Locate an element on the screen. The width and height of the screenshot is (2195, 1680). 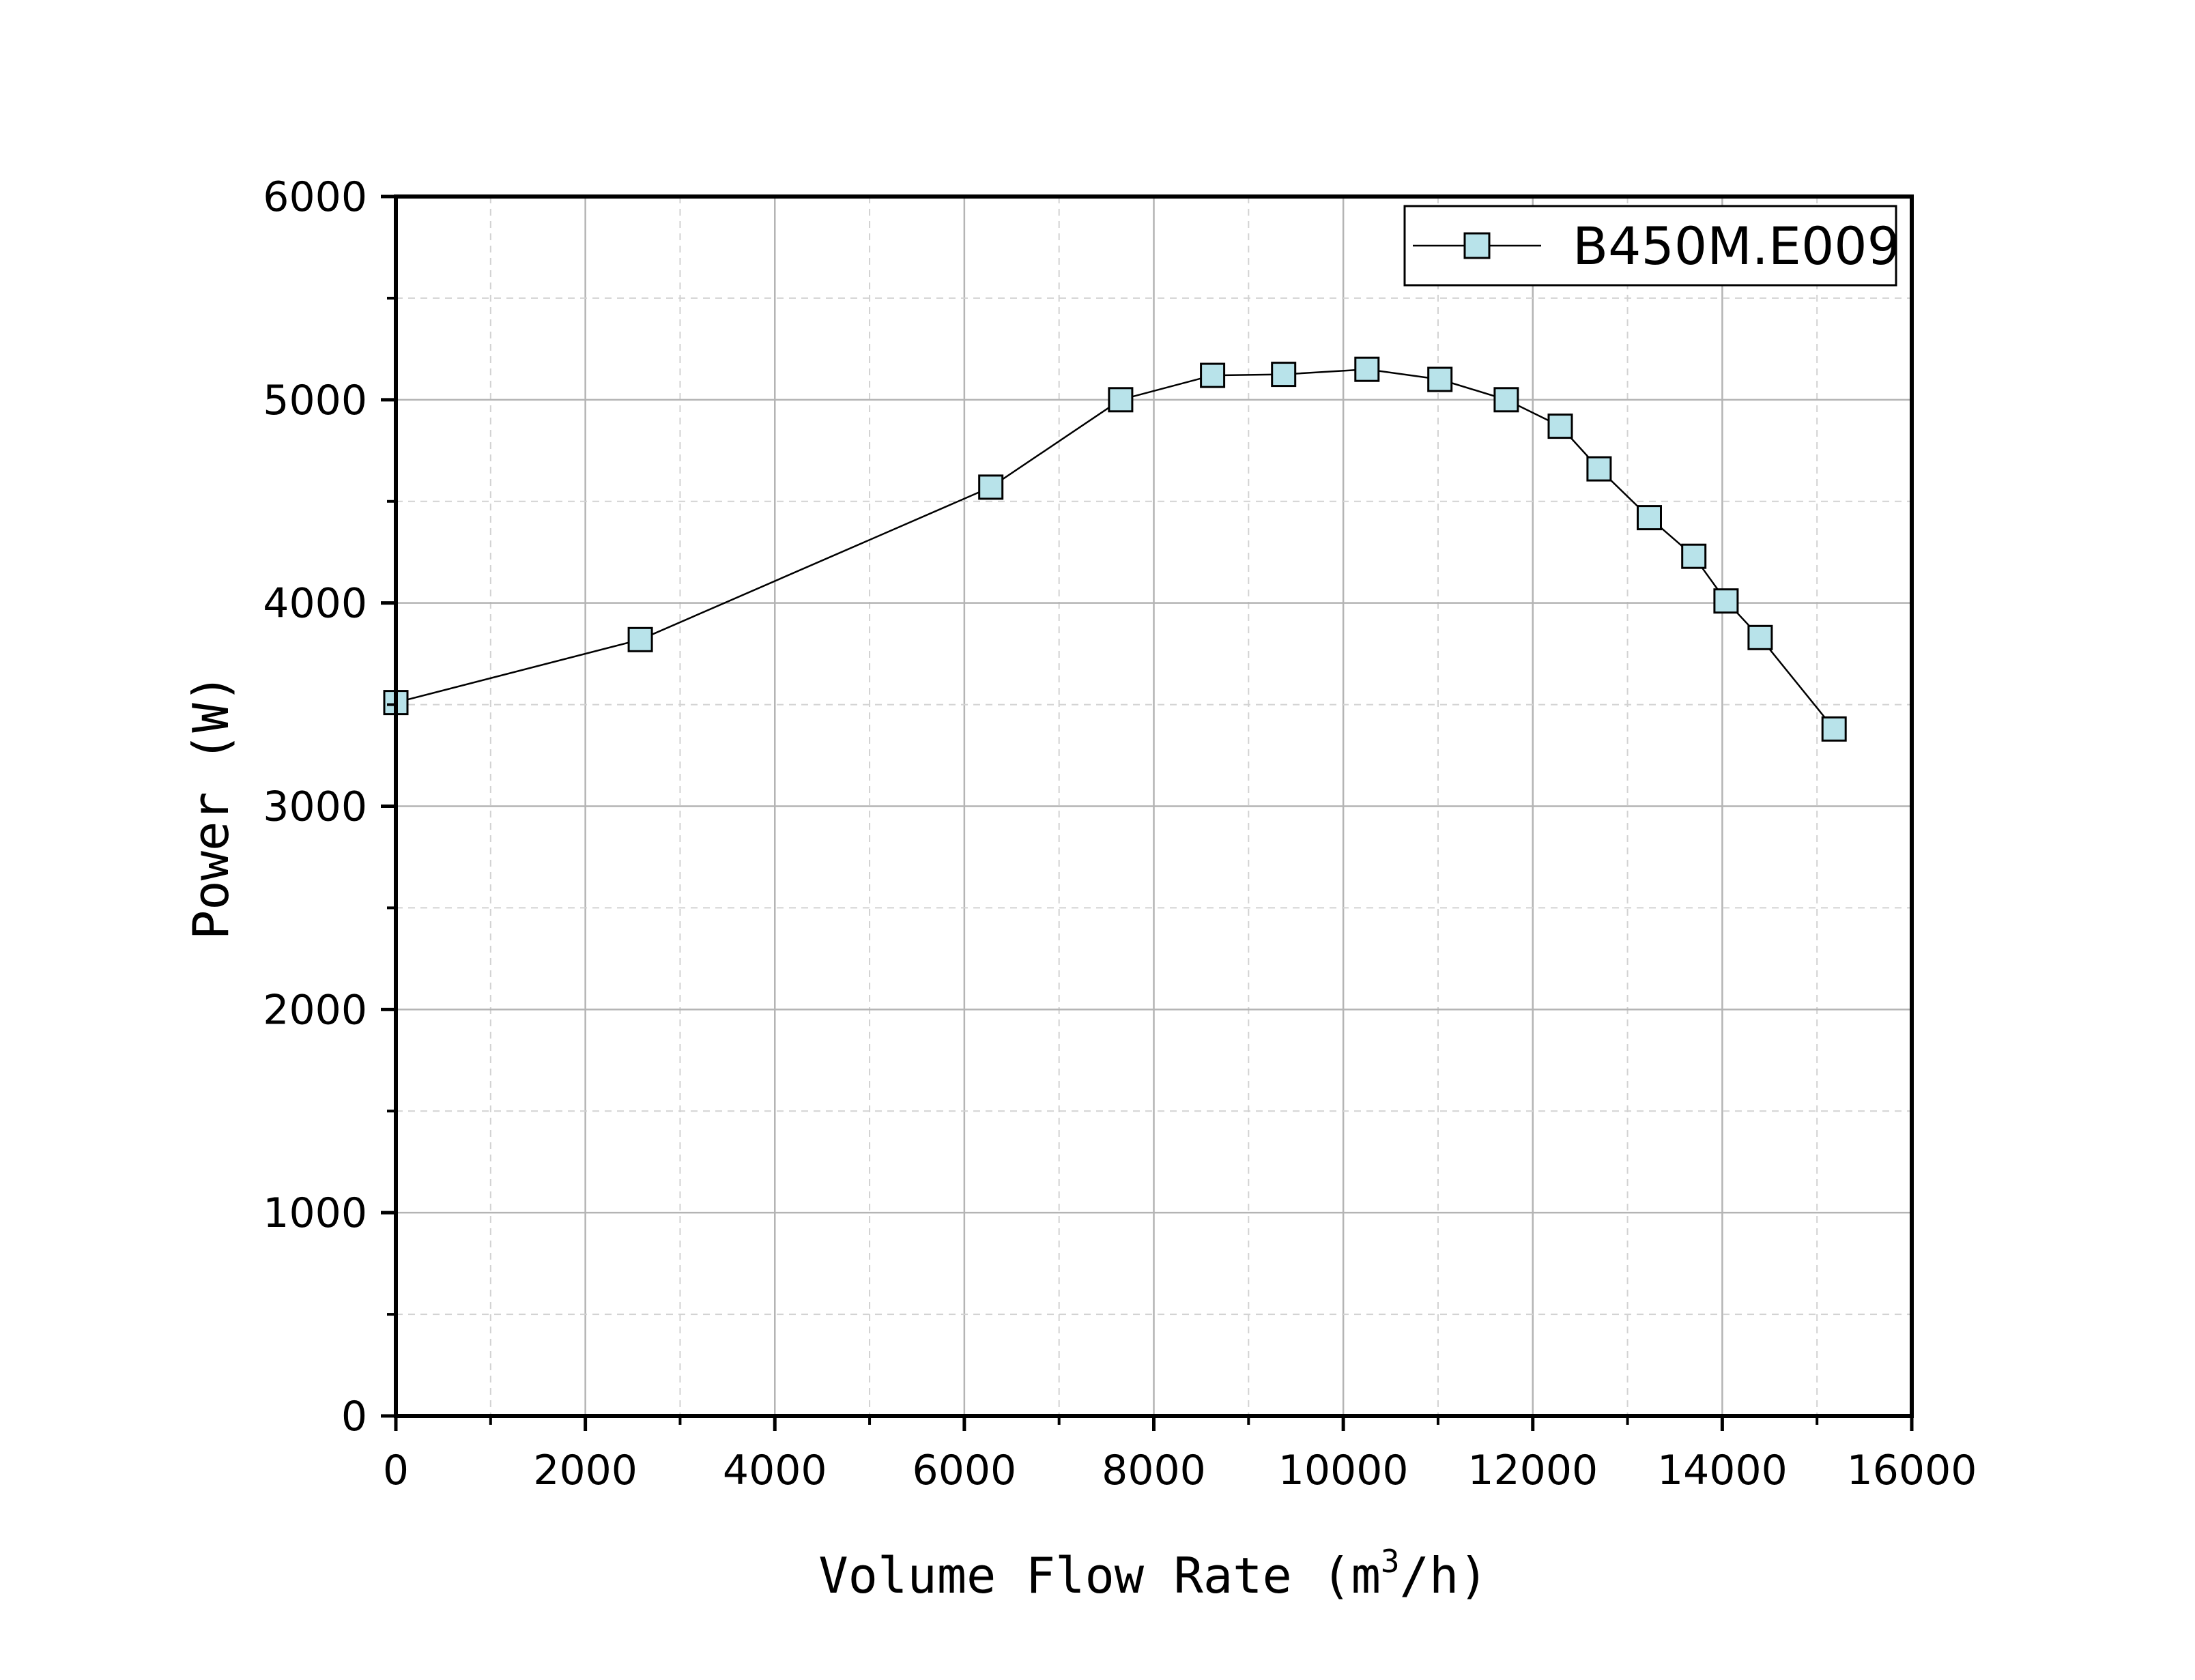
legend-label: B450M.E009 is located at coordinates (1737, 246).